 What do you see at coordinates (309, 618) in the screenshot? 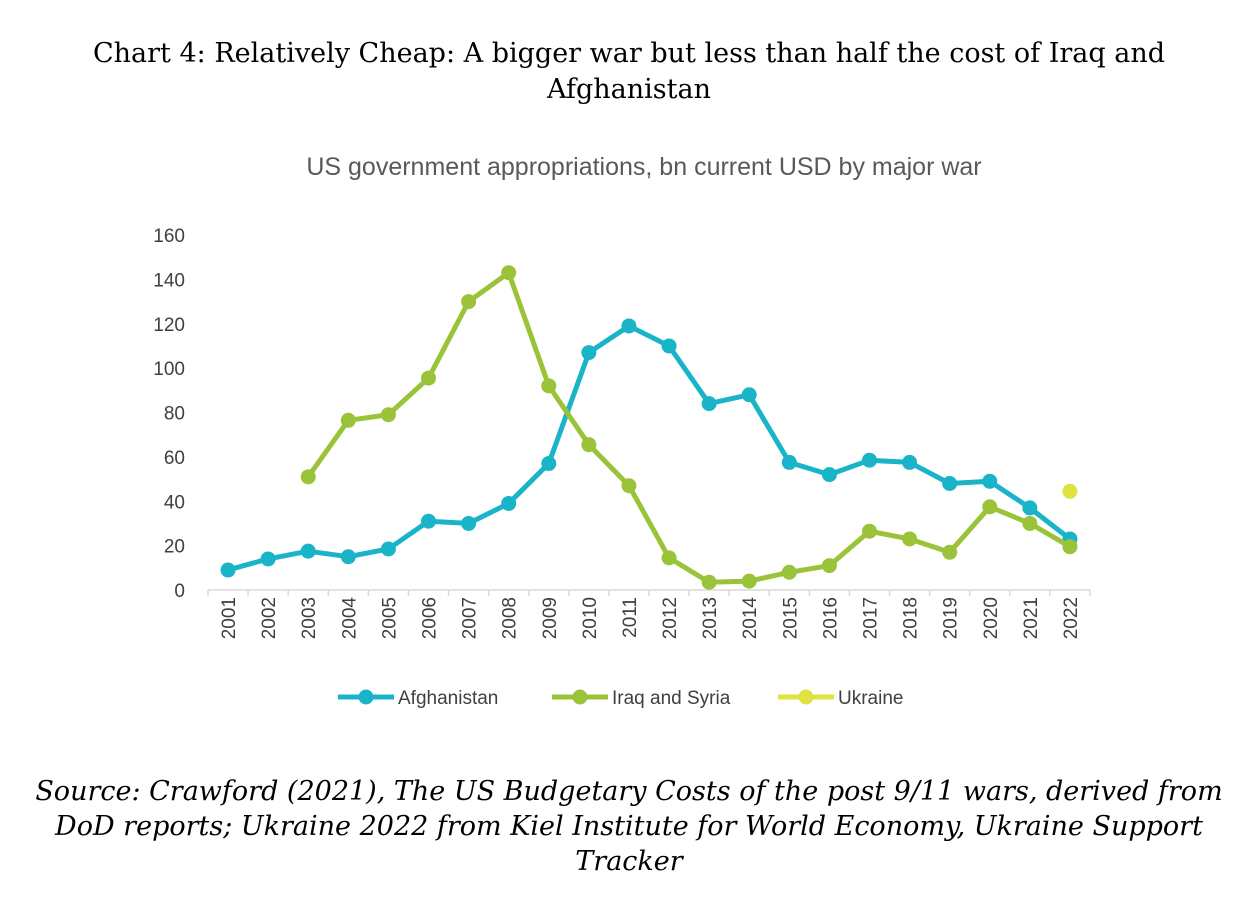
I see `x-tick-label: 2003` at bounding box center [309, 618].